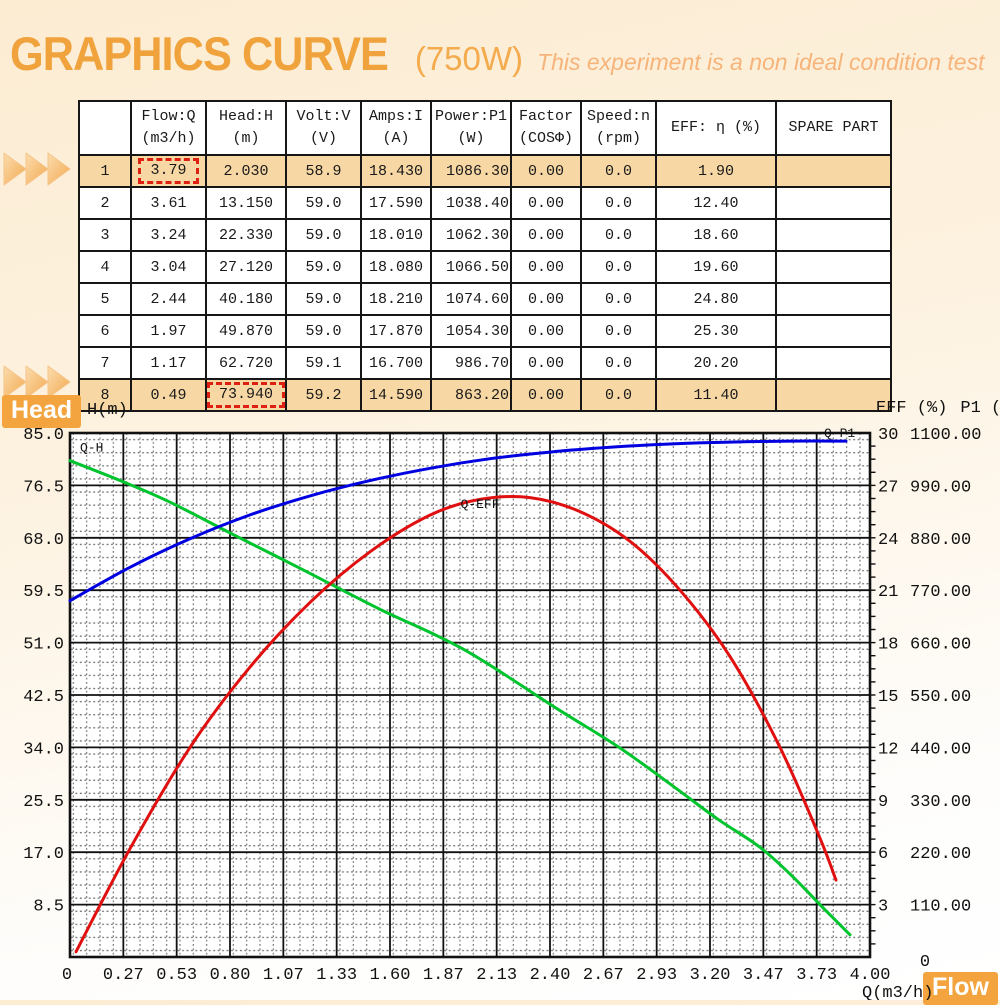 The width and height of the screenshot is (1000, 1005). What do you see at coordinates (619, 203) in the screenshot?
I see `cell-speed-row2: 0.0` at bounding box center [619, 203].